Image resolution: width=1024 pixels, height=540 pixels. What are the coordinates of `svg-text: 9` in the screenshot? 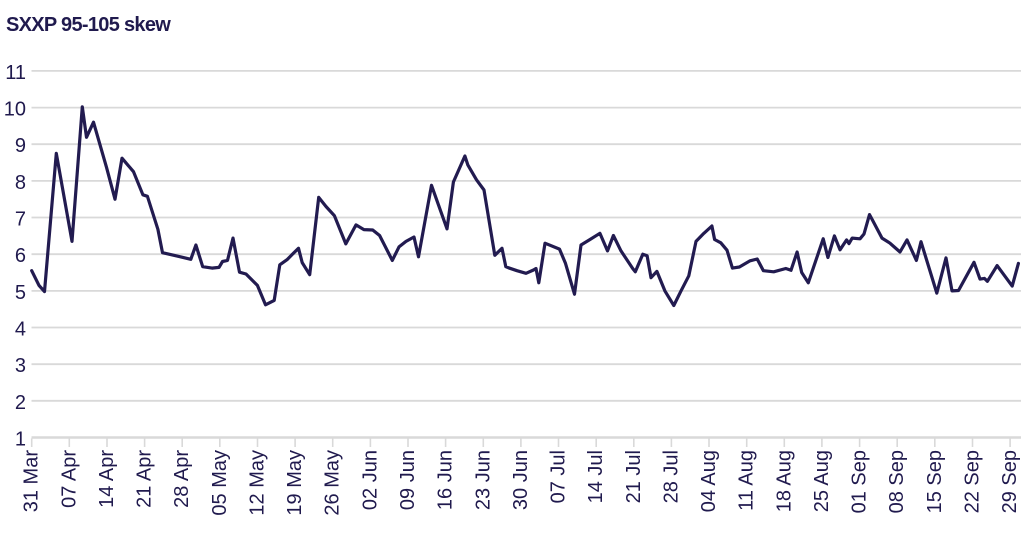 It's located at (20, 146).